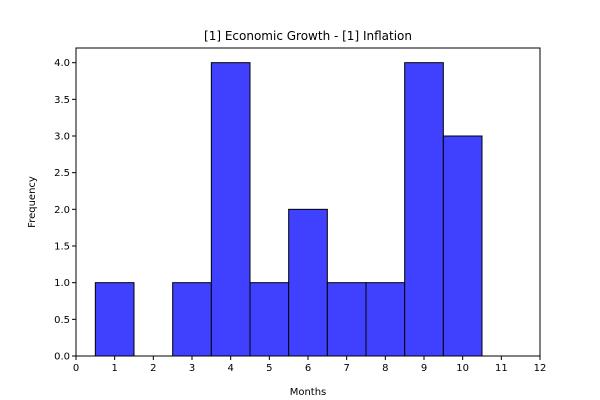 Image resolution: width=600 pixels, height=400 pixels. Describe the element at coordinates (192, 368) in the screenshot. I see `x-tick-label: 3` at that location.